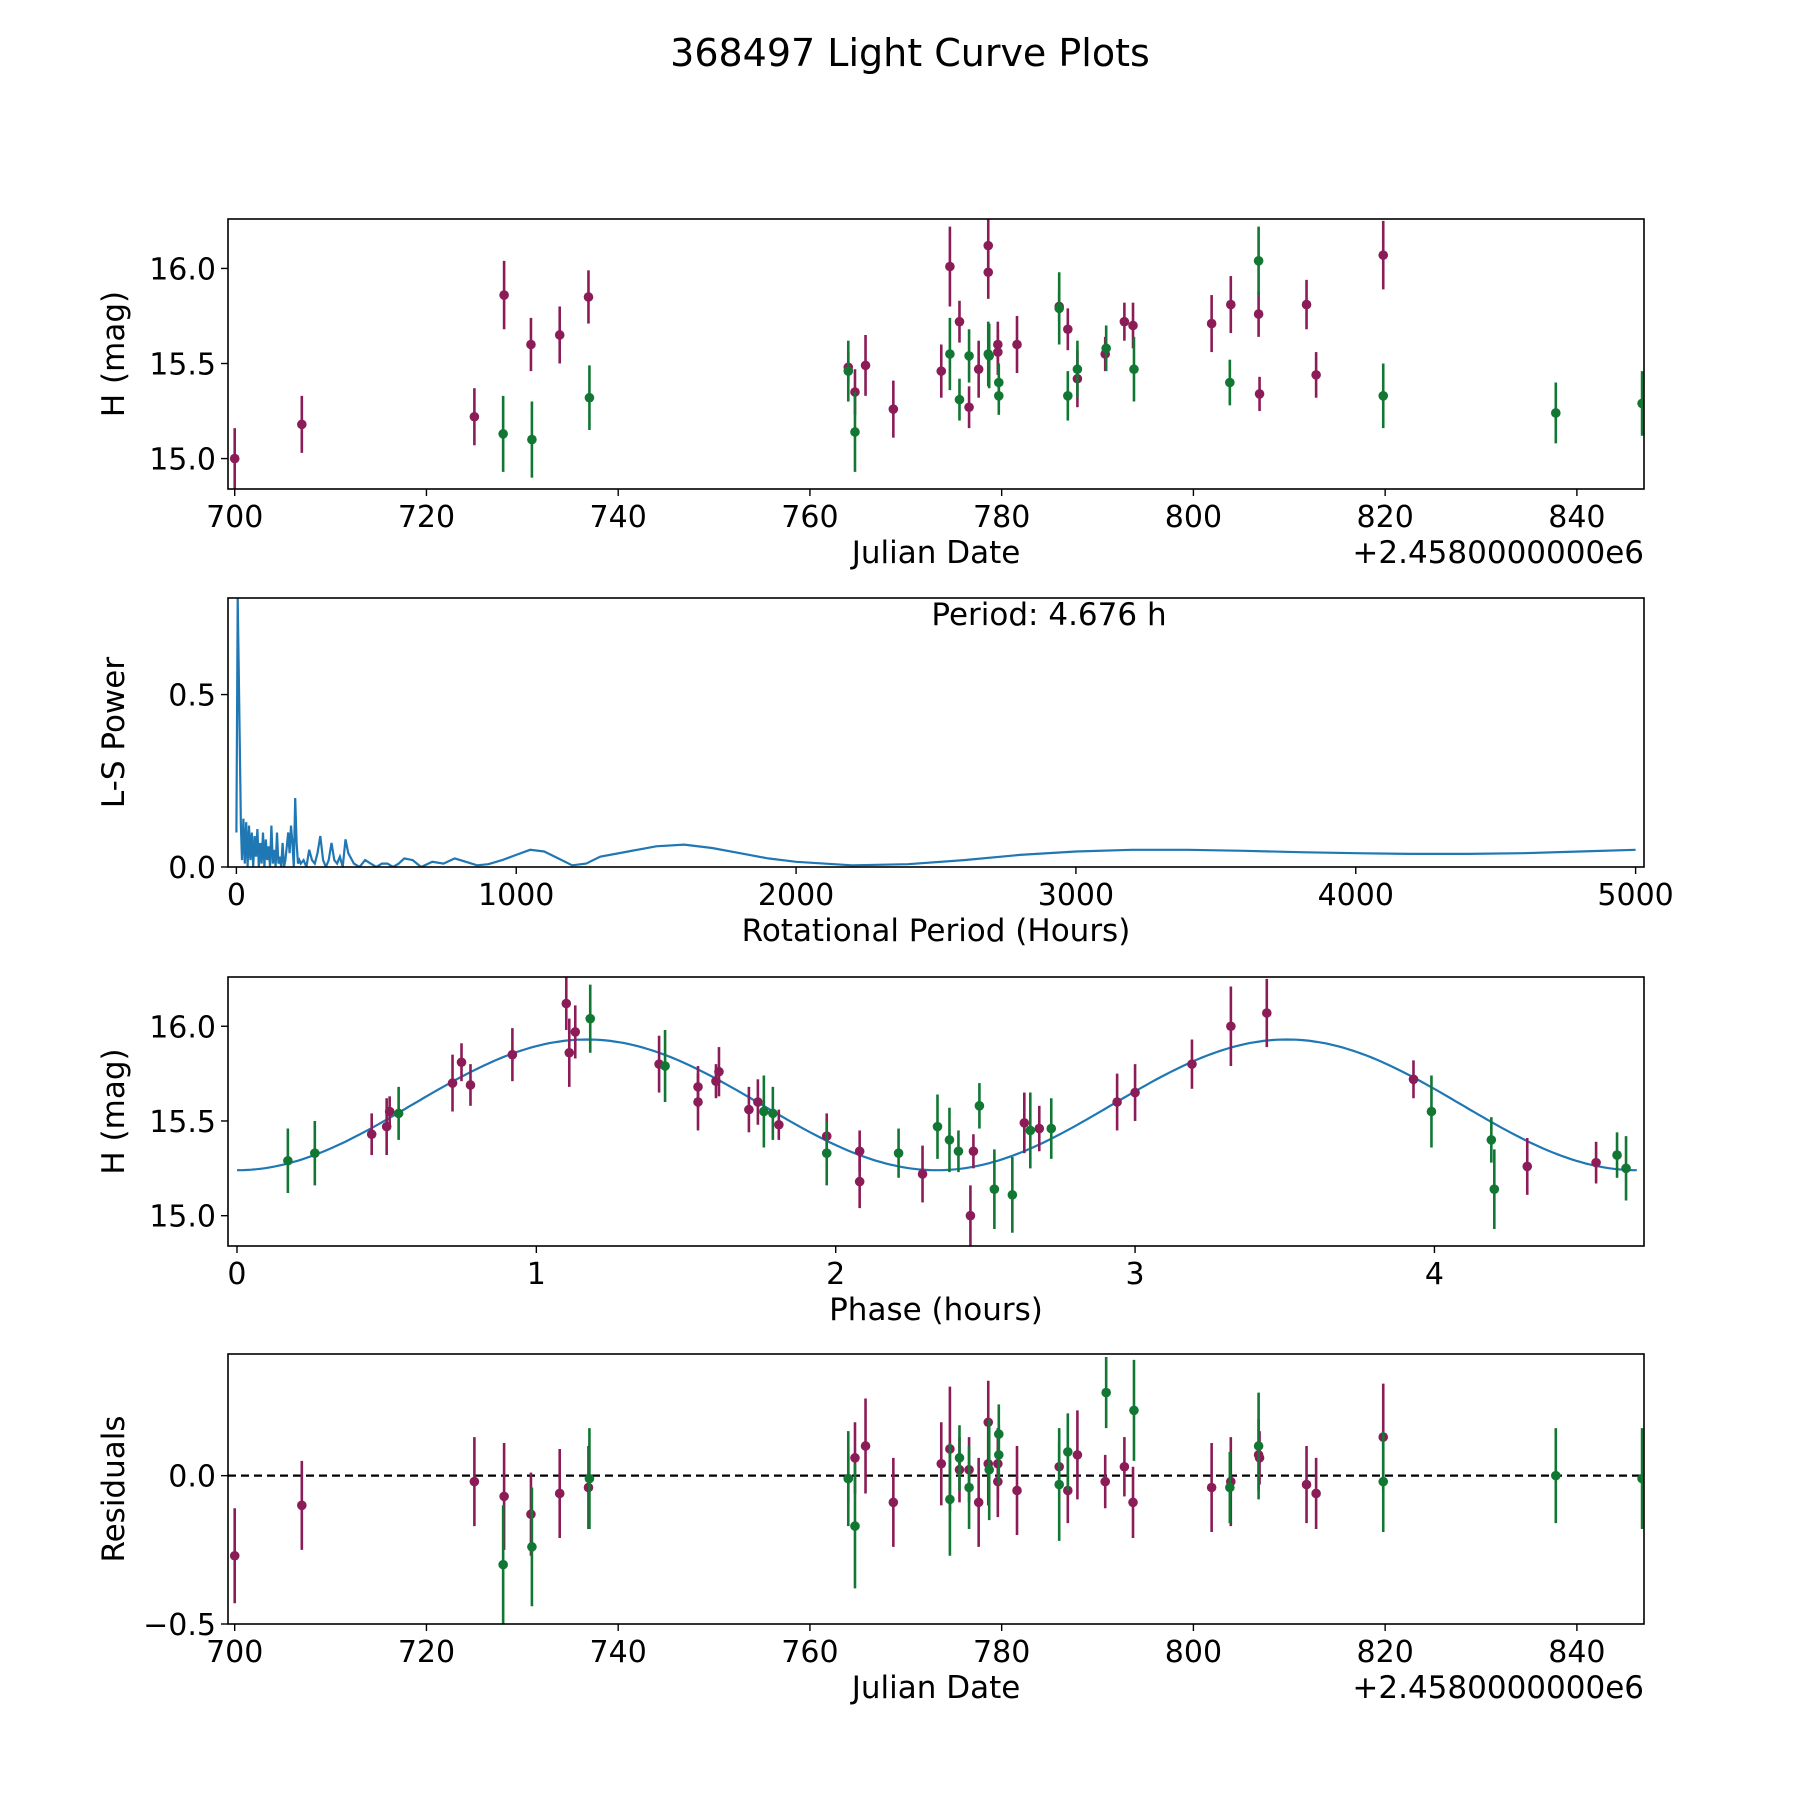 Image resolution: width=1800 pixels, height=1800 pixels. I want to click on axes-frame, so click(936, 1489).